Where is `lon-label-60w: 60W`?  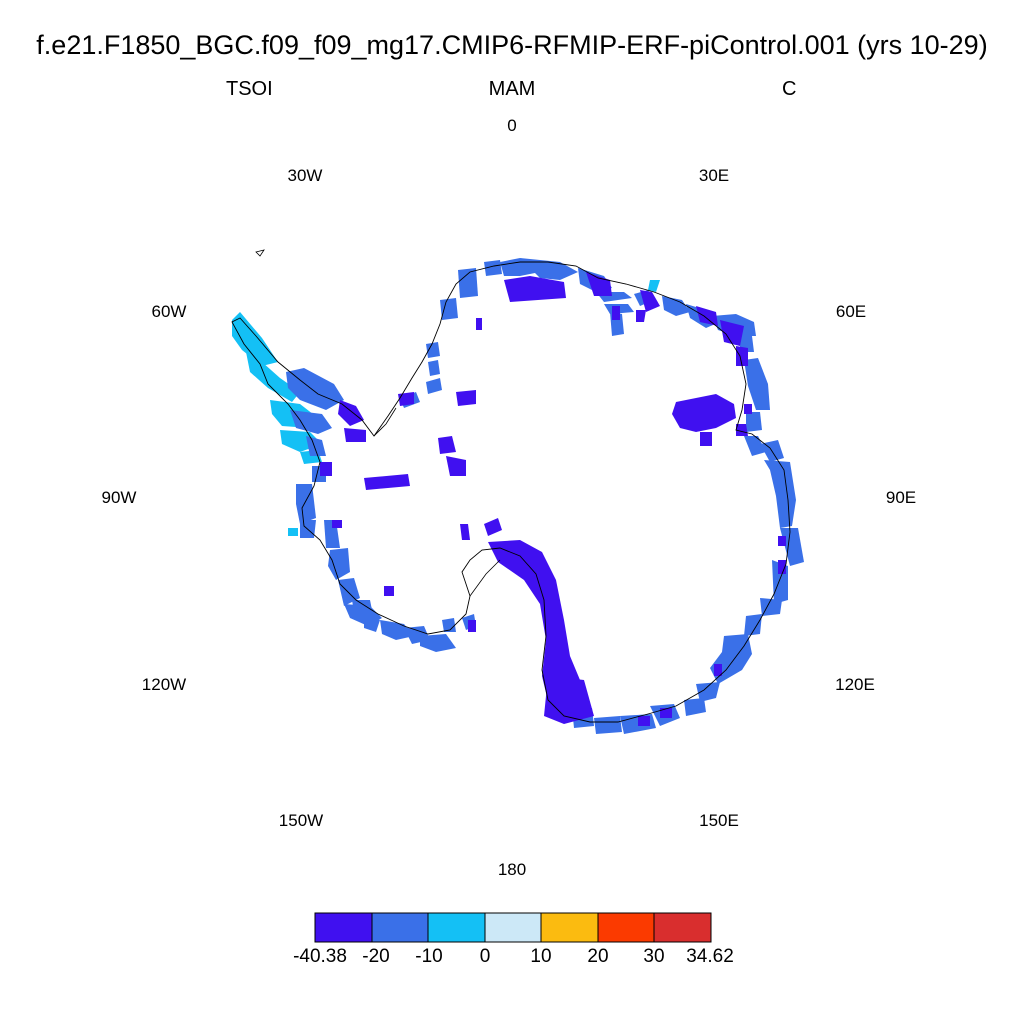 lon-label-60w: 60W is located at coordinates (169, 311).